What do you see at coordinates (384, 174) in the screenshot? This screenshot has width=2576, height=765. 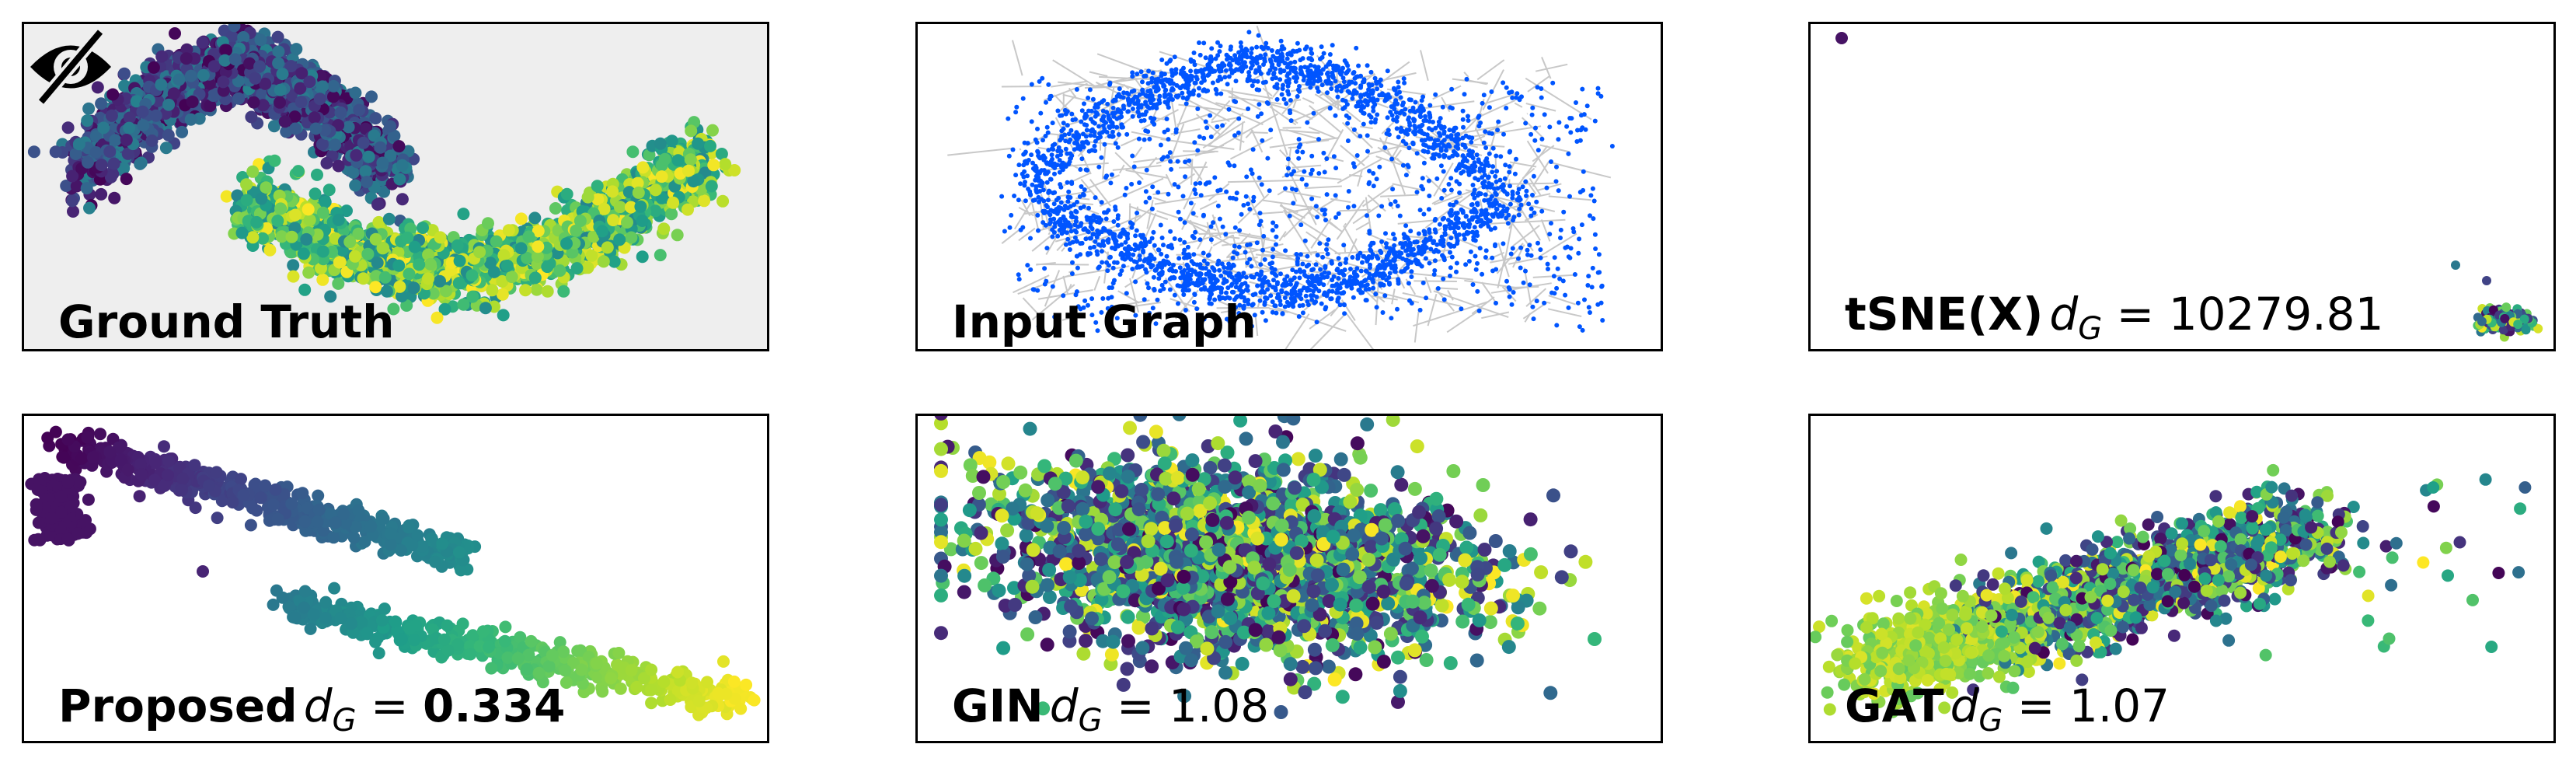 I see `scatter-ground-truth` at bounding box center [384, 174].